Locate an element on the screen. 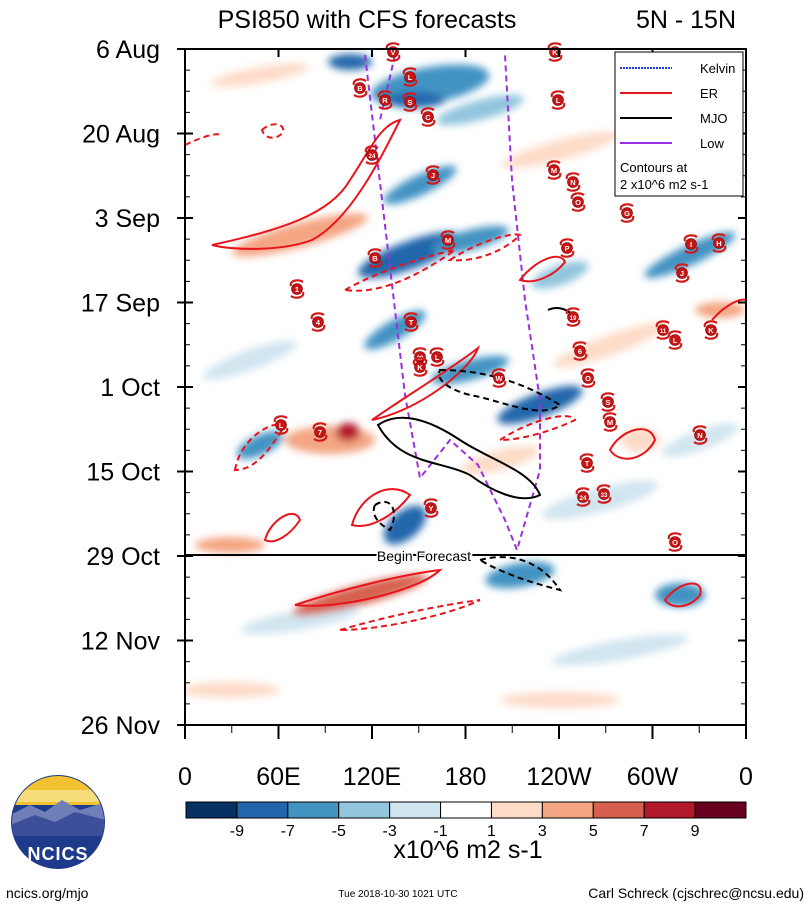  footer-right: Carl Schreck (cjschrec@ncsu.edu) is located at coordinates (696, 893).